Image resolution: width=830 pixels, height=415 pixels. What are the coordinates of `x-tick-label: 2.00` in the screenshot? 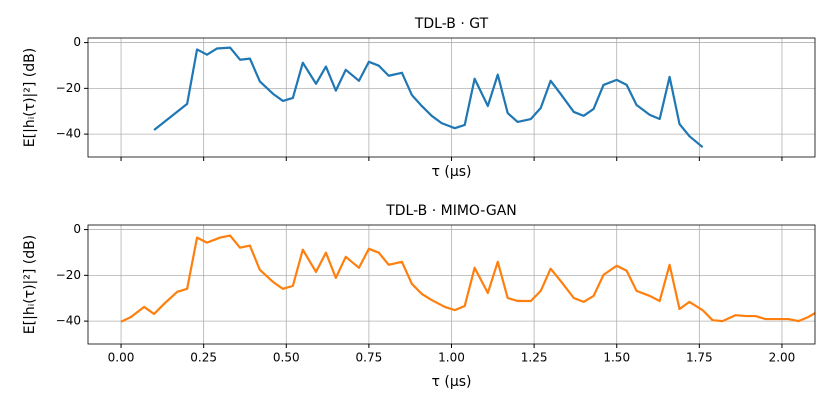 It's located at (782, 358).